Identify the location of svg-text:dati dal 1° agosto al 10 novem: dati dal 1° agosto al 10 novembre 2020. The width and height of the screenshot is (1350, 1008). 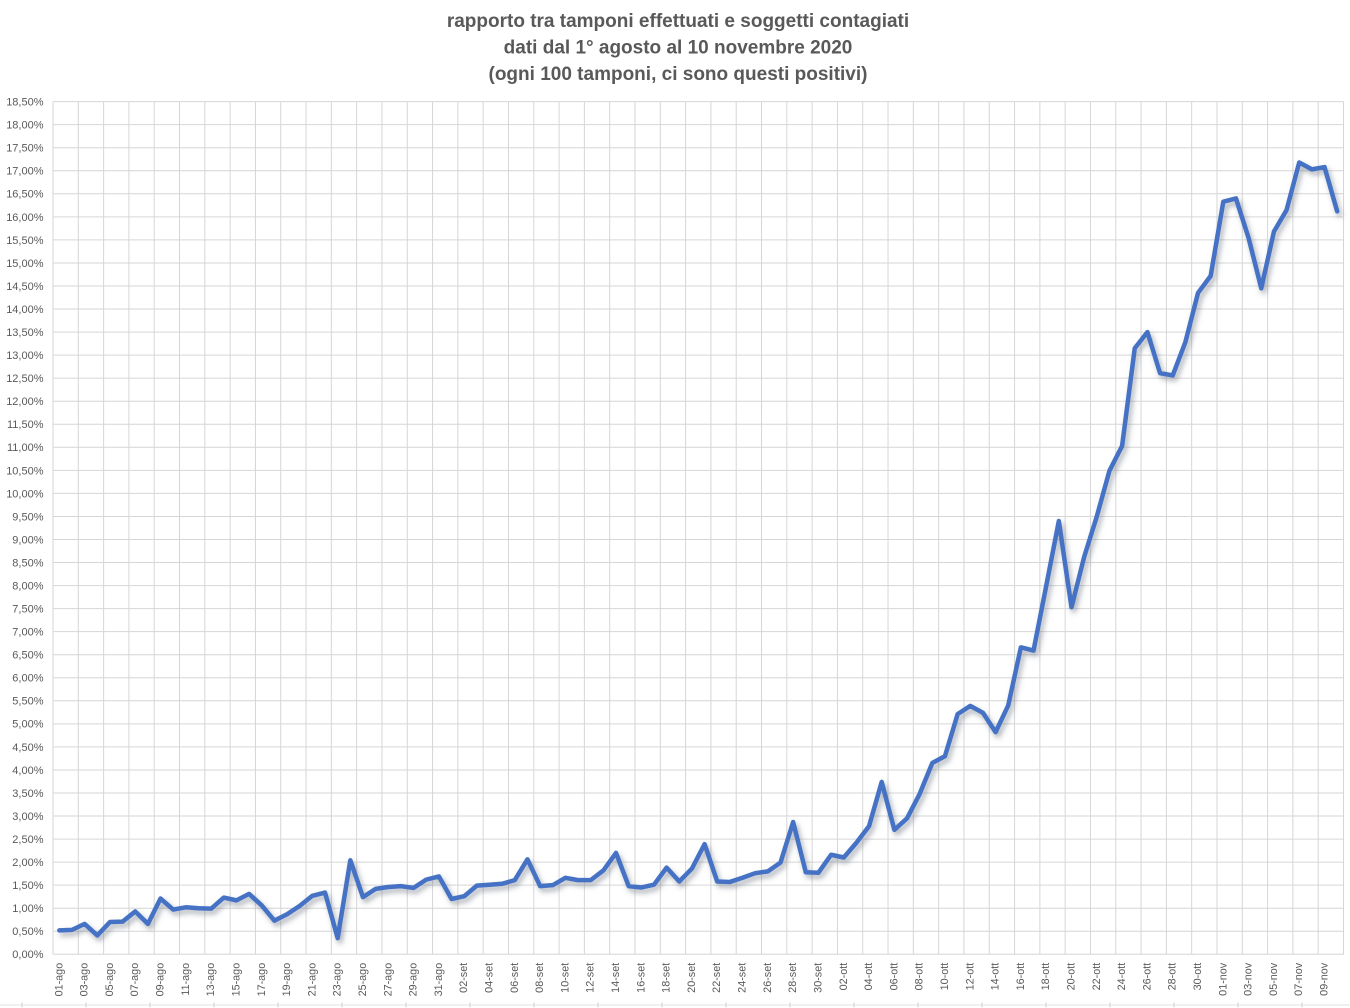
(678, 48).